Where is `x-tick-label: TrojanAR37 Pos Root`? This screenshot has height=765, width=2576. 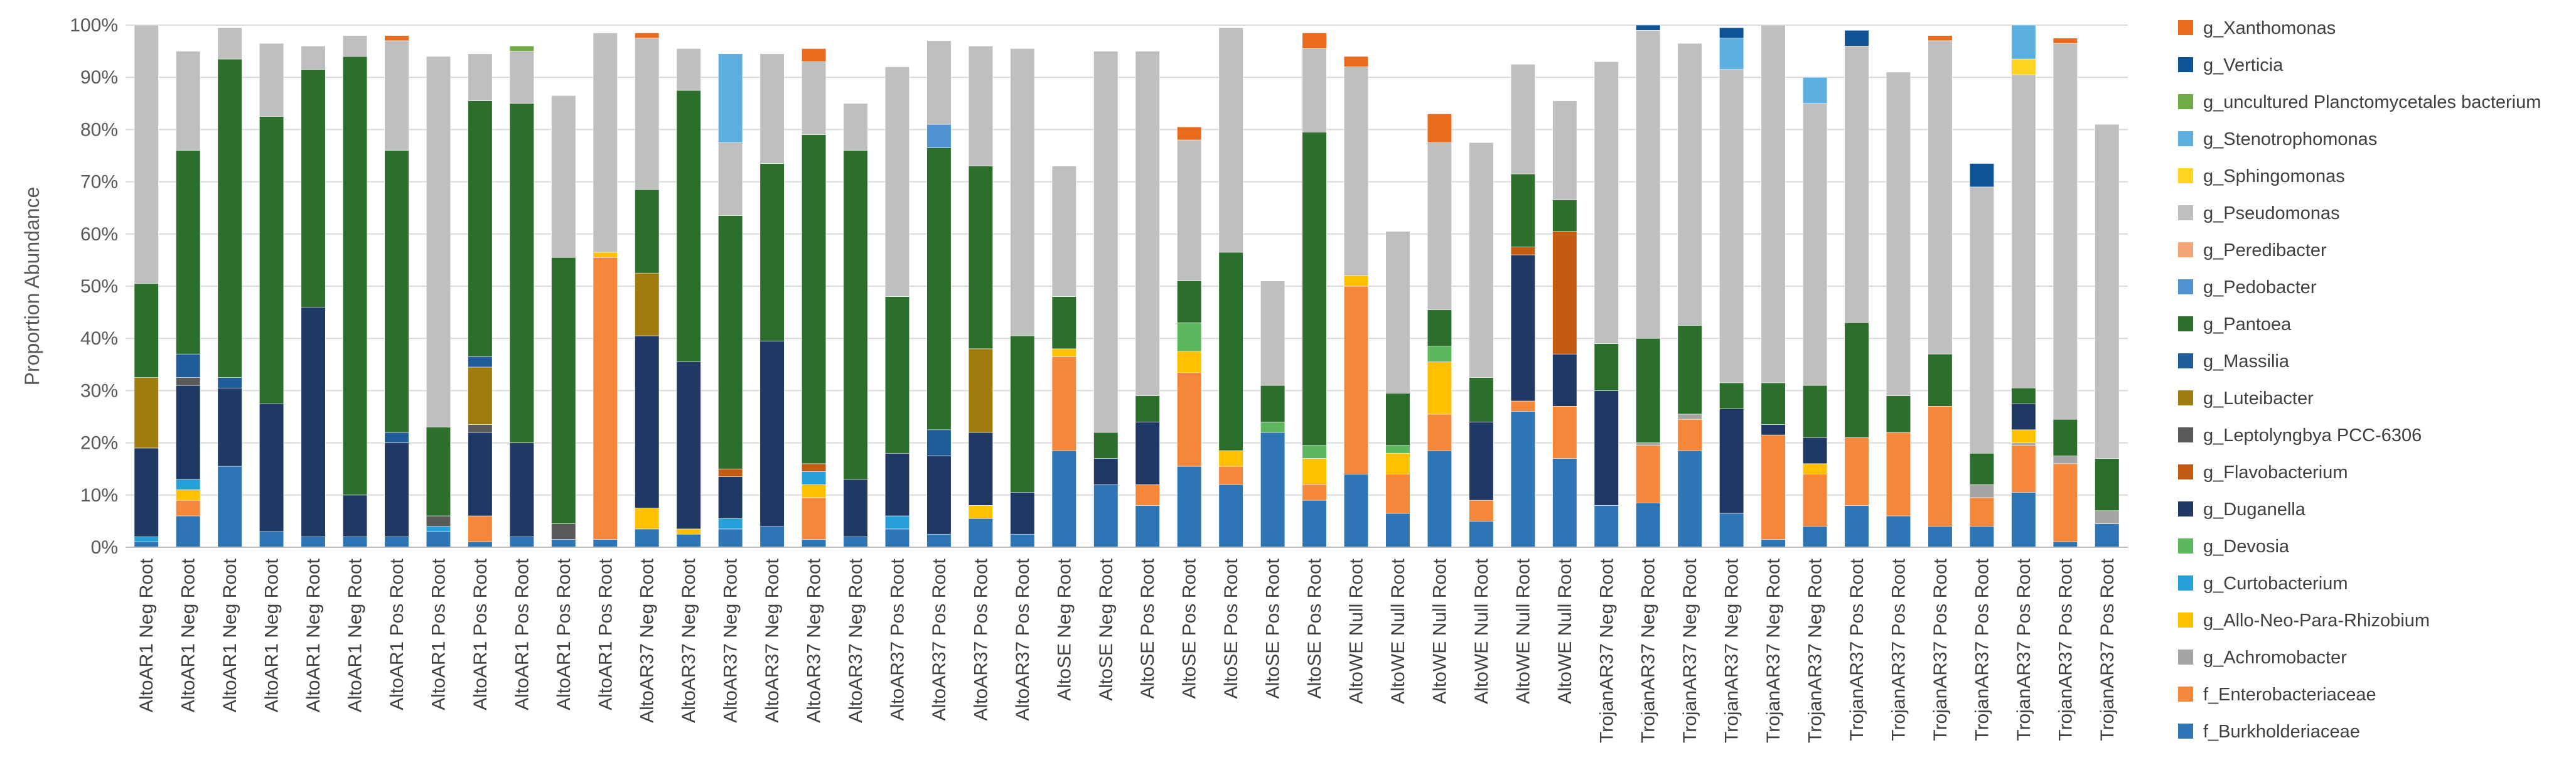 x-tick-label: TrojanAR37 Pos Root is located at coordinates (1898, 650).